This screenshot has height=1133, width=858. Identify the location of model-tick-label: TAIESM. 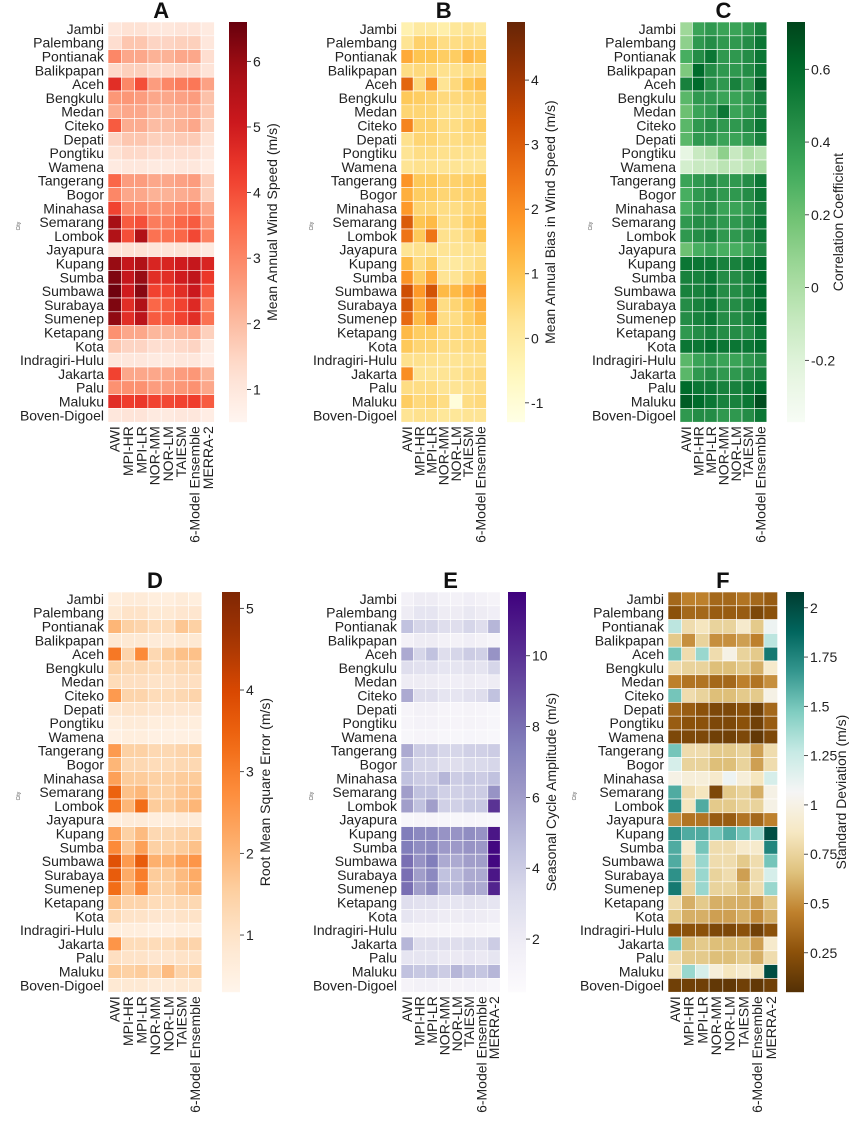
(181, 451).